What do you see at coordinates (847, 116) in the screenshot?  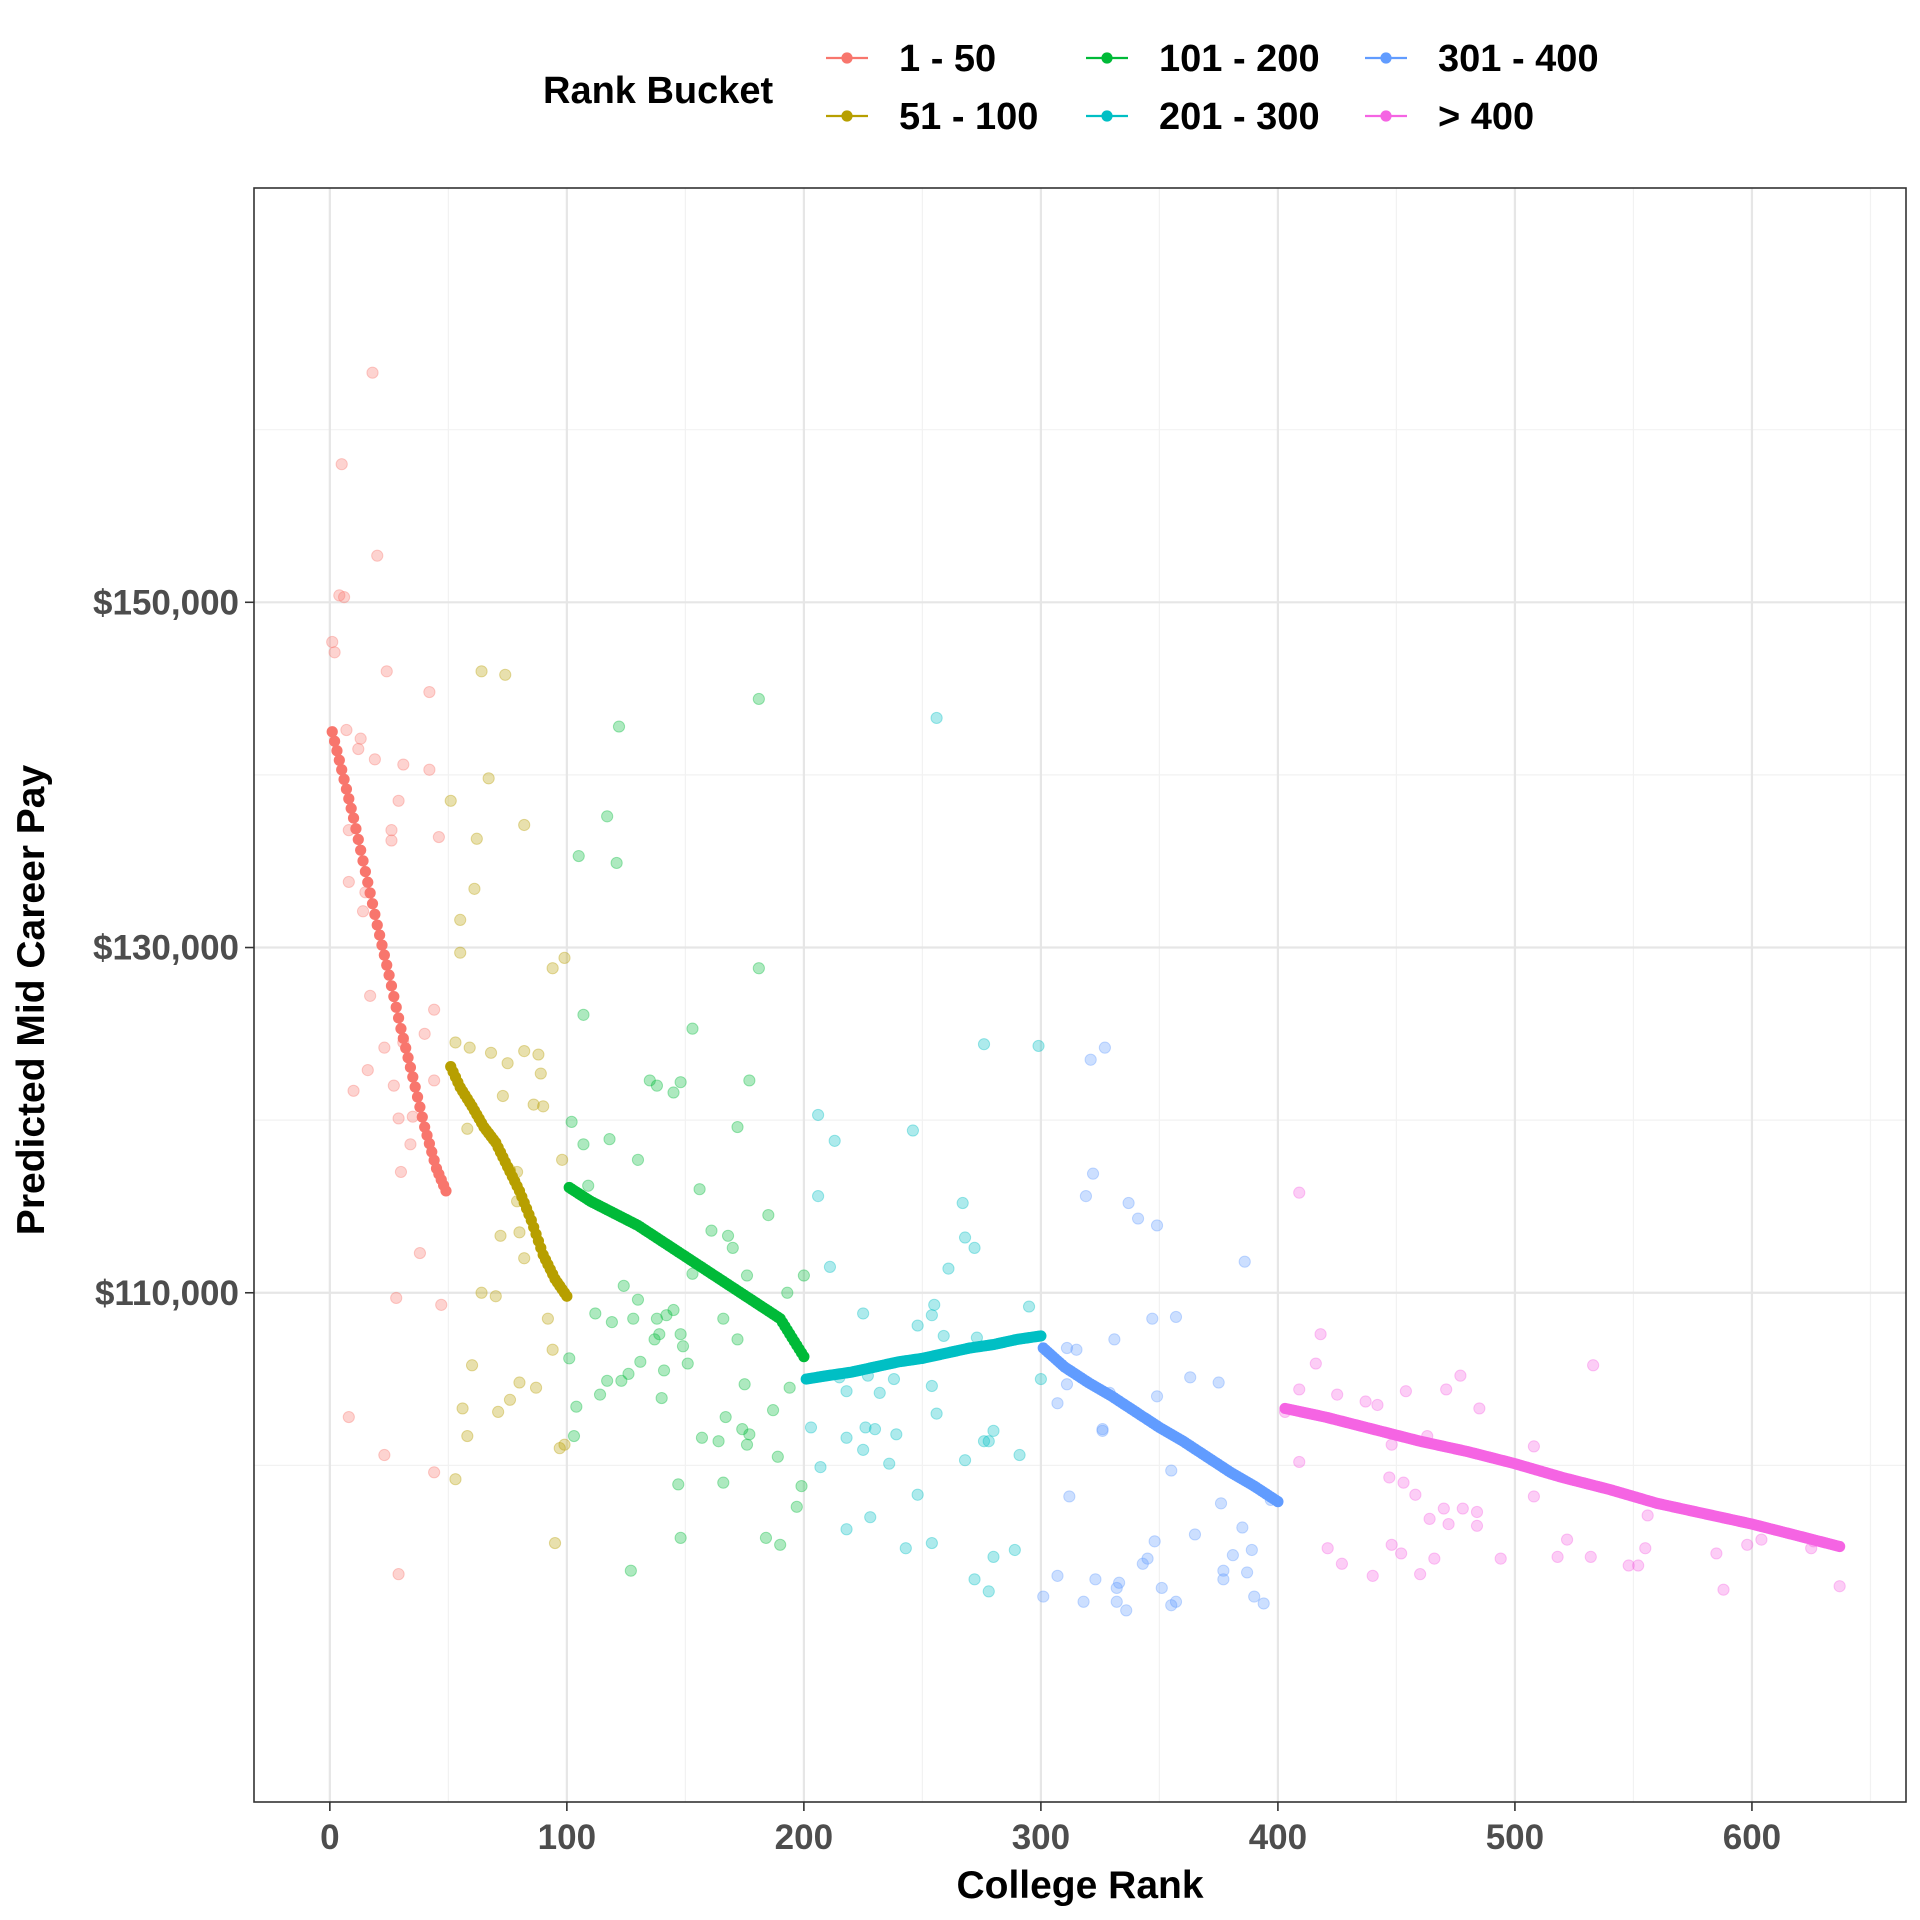 I see `legend-key-point` at bounding box center [847, 116].